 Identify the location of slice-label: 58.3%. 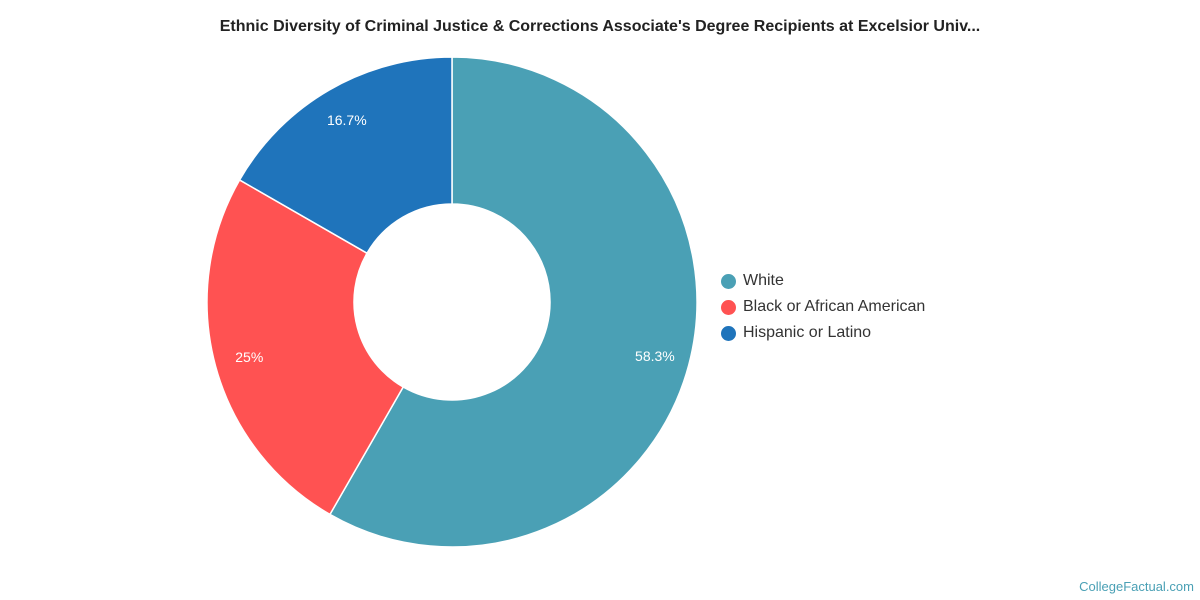
(655, 356).